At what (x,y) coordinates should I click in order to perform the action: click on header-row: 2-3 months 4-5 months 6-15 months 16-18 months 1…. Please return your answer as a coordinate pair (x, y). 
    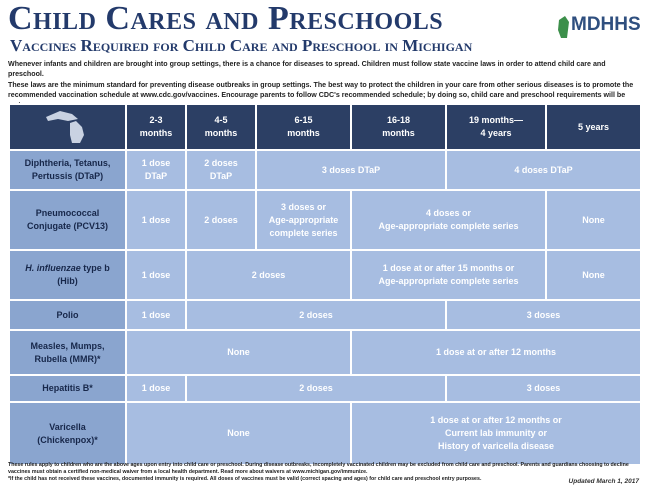
    Looking at the image, I should click on (325, 127).